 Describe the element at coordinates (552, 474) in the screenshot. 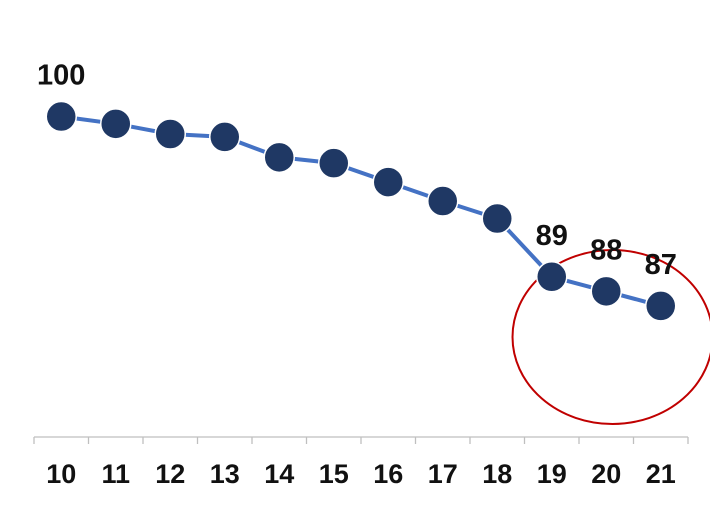

I see `x-tick-label-19: 19` at that location.